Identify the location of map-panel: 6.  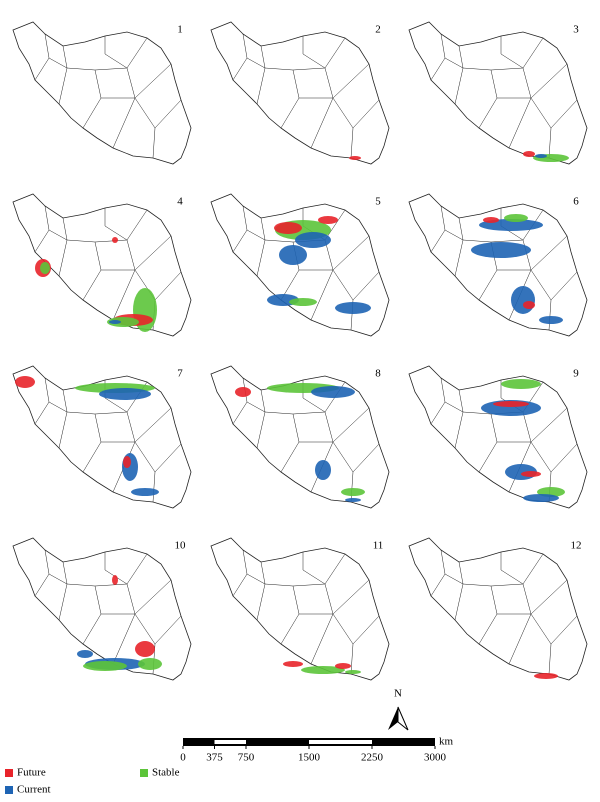
(498, 265).